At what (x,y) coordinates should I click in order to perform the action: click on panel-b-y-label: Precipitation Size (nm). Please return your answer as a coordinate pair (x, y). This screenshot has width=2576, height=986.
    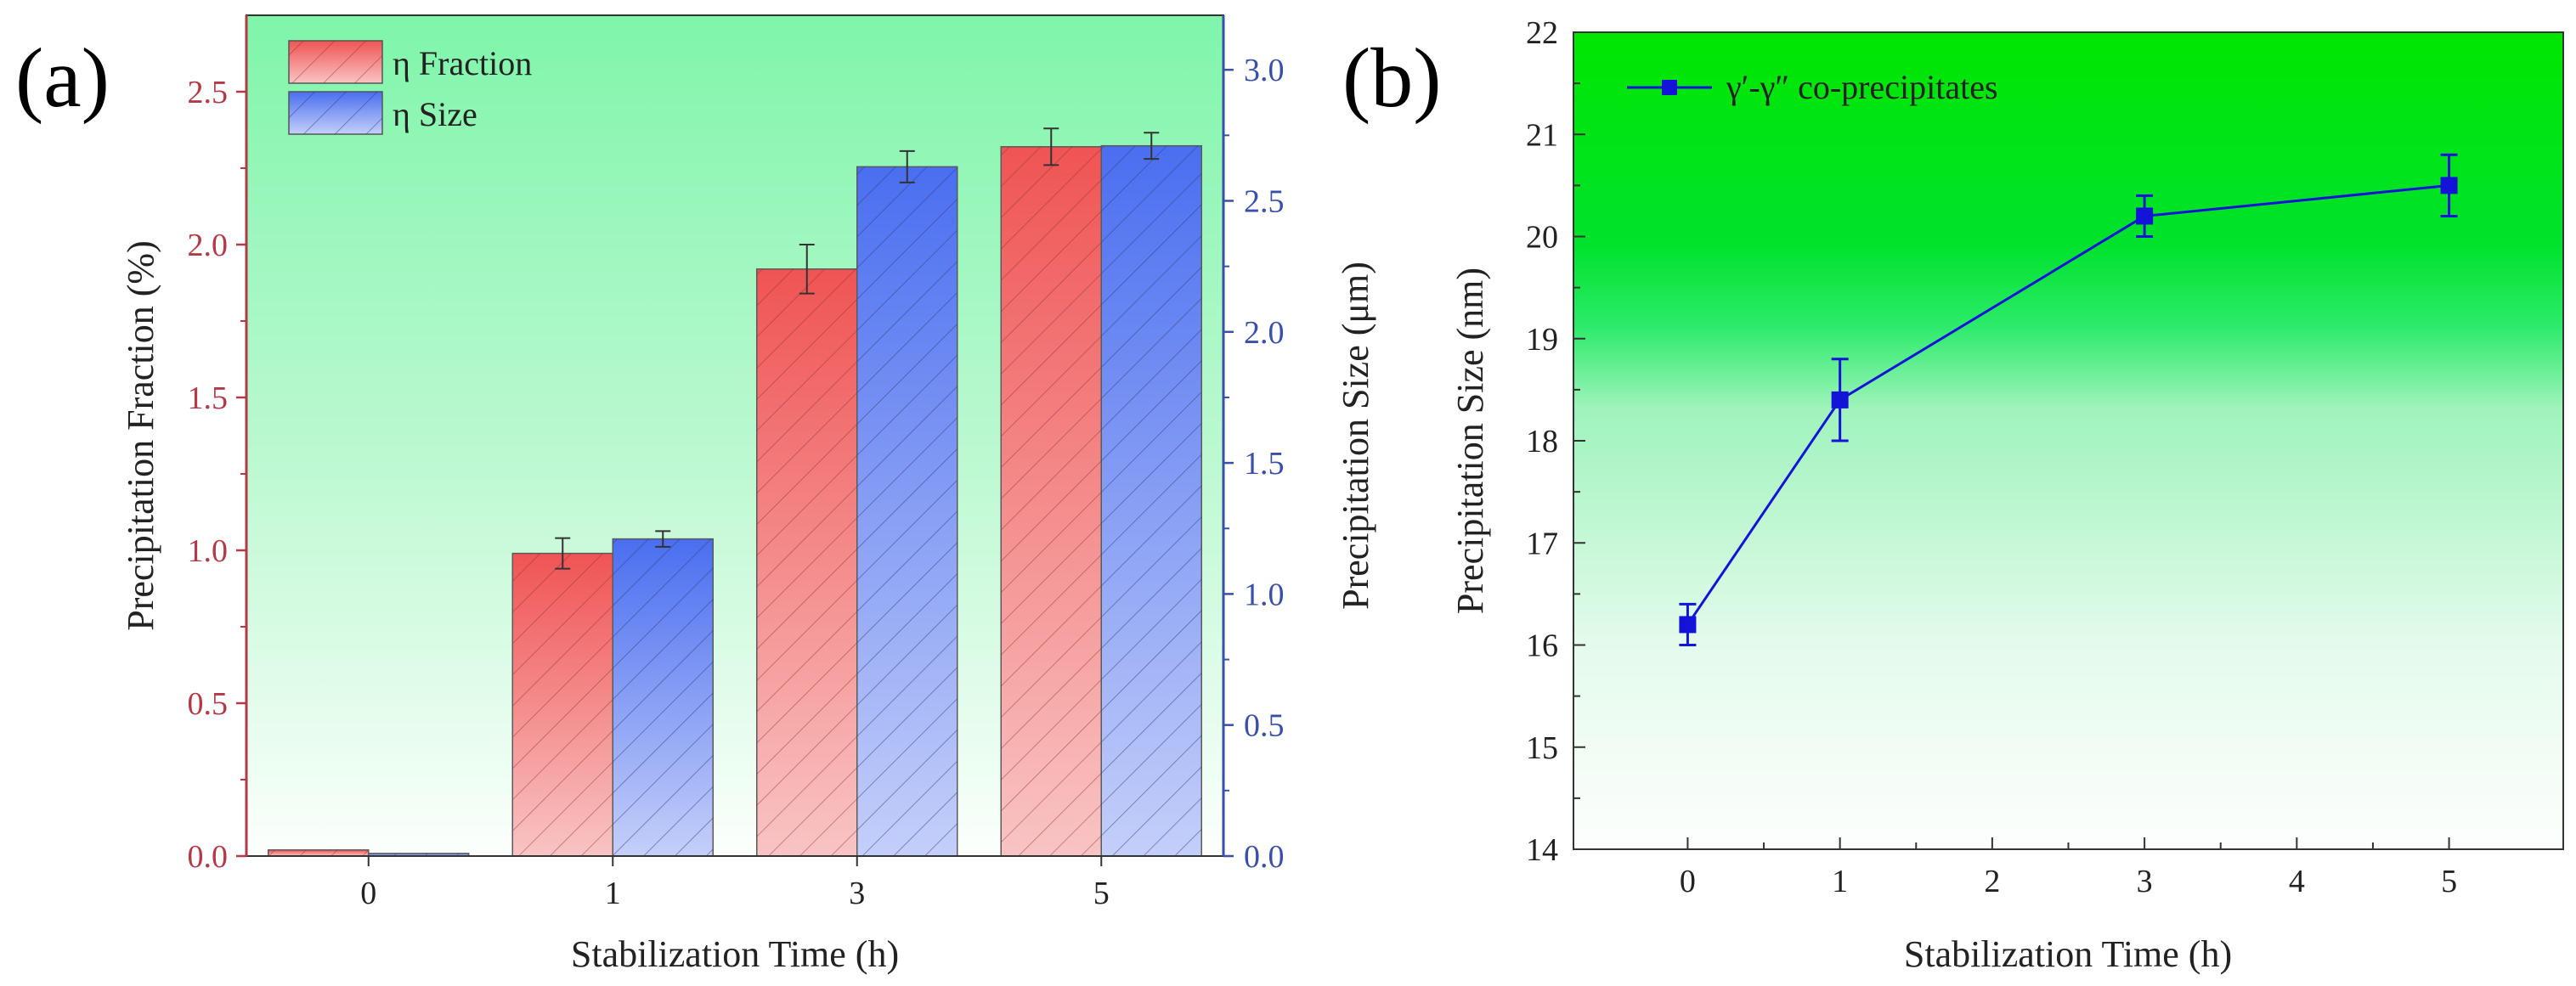
    Looking at the image, I should click on (1470, 441).